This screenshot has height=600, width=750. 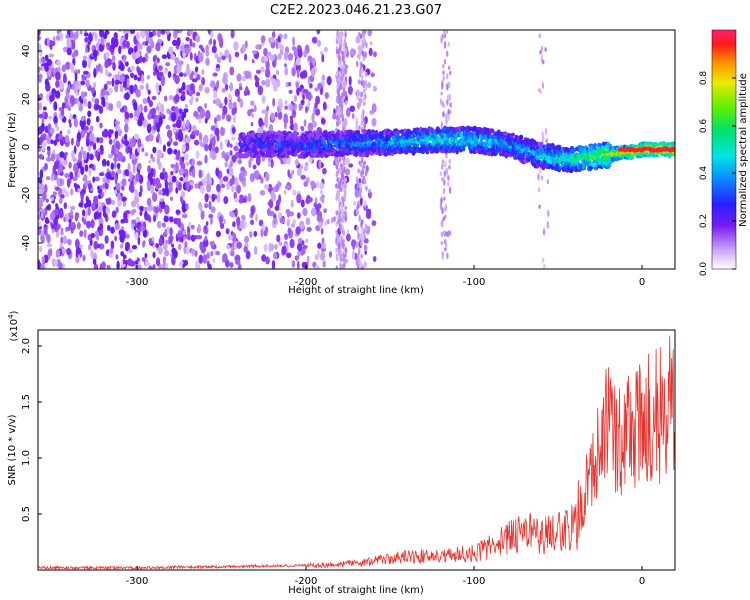 What do you see at coordinates (356, 10) in the screenshot?
I see `chart-title: C2E2.2023.046.21.23.G07` at bounding box center [356, 10].